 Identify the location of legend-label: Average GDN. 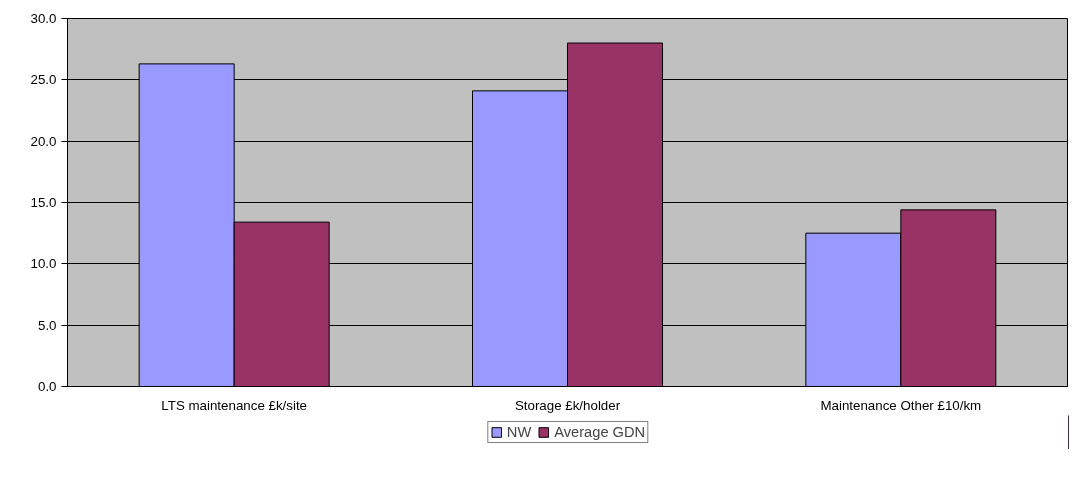
(600, 432).